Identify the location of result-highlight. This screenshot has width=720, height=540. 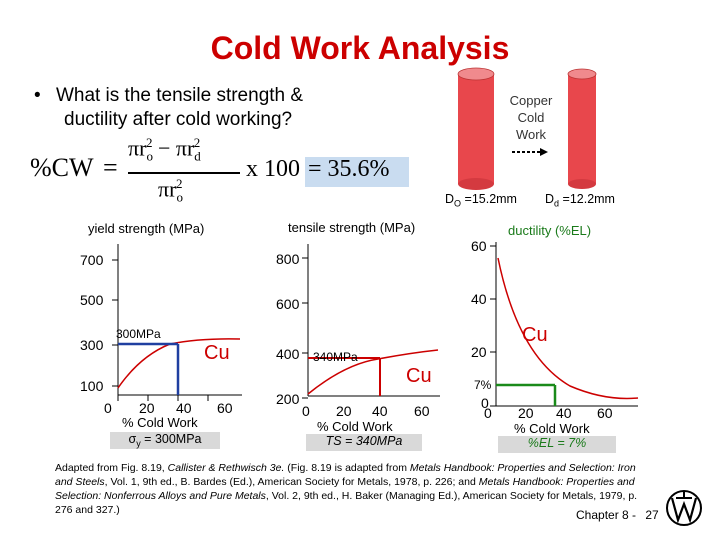
(357, 172).